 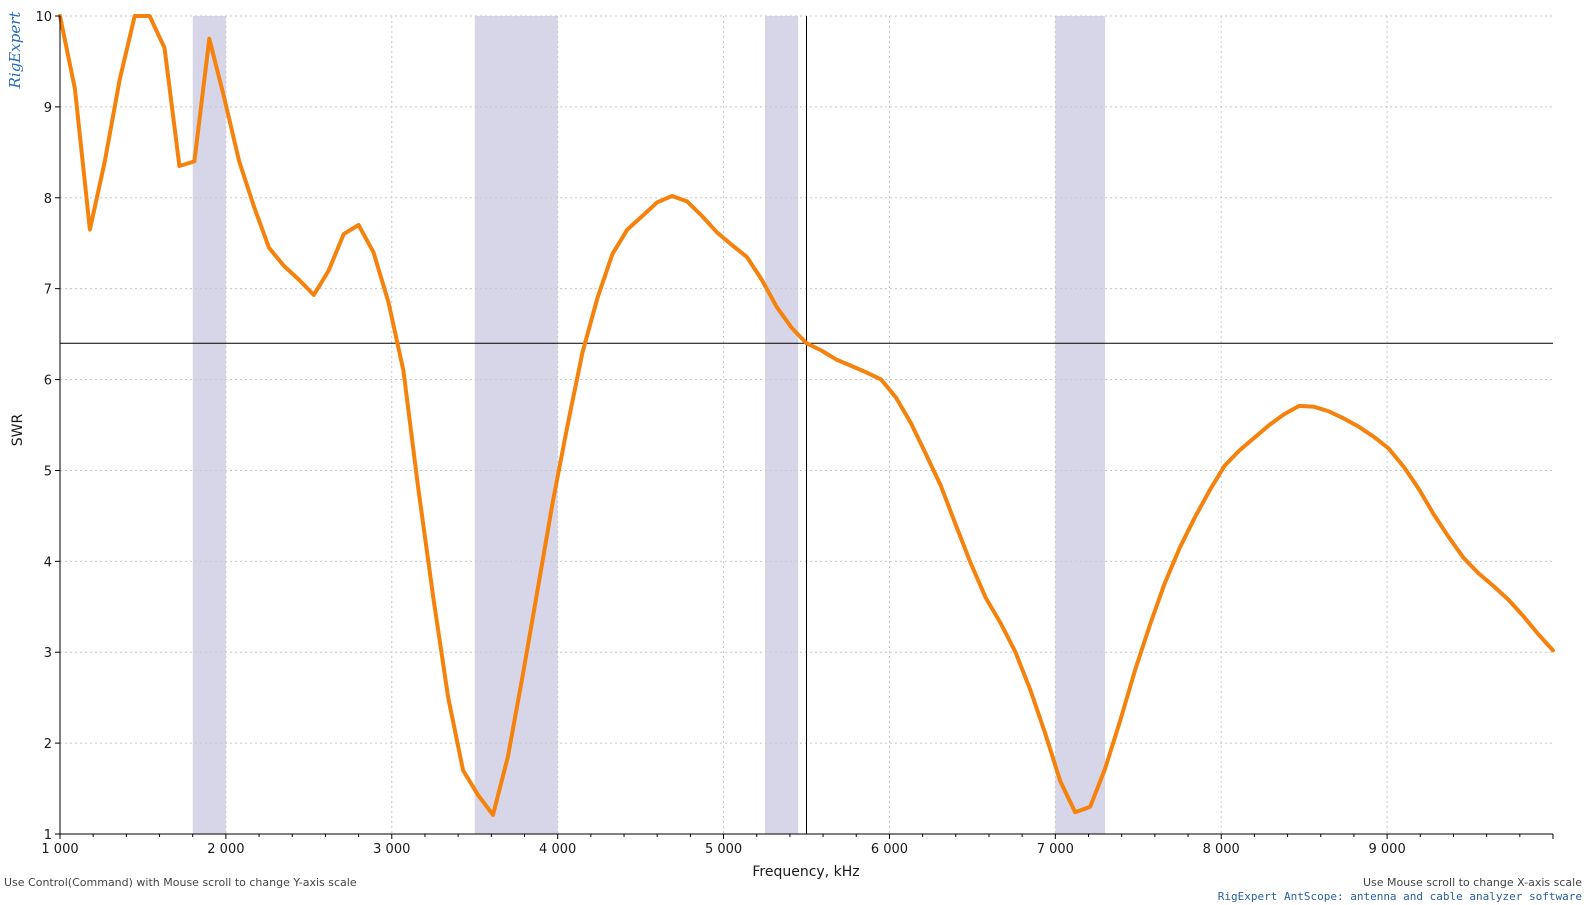 I want to click on y-tick-label: 1, so click(x=48, y=835).